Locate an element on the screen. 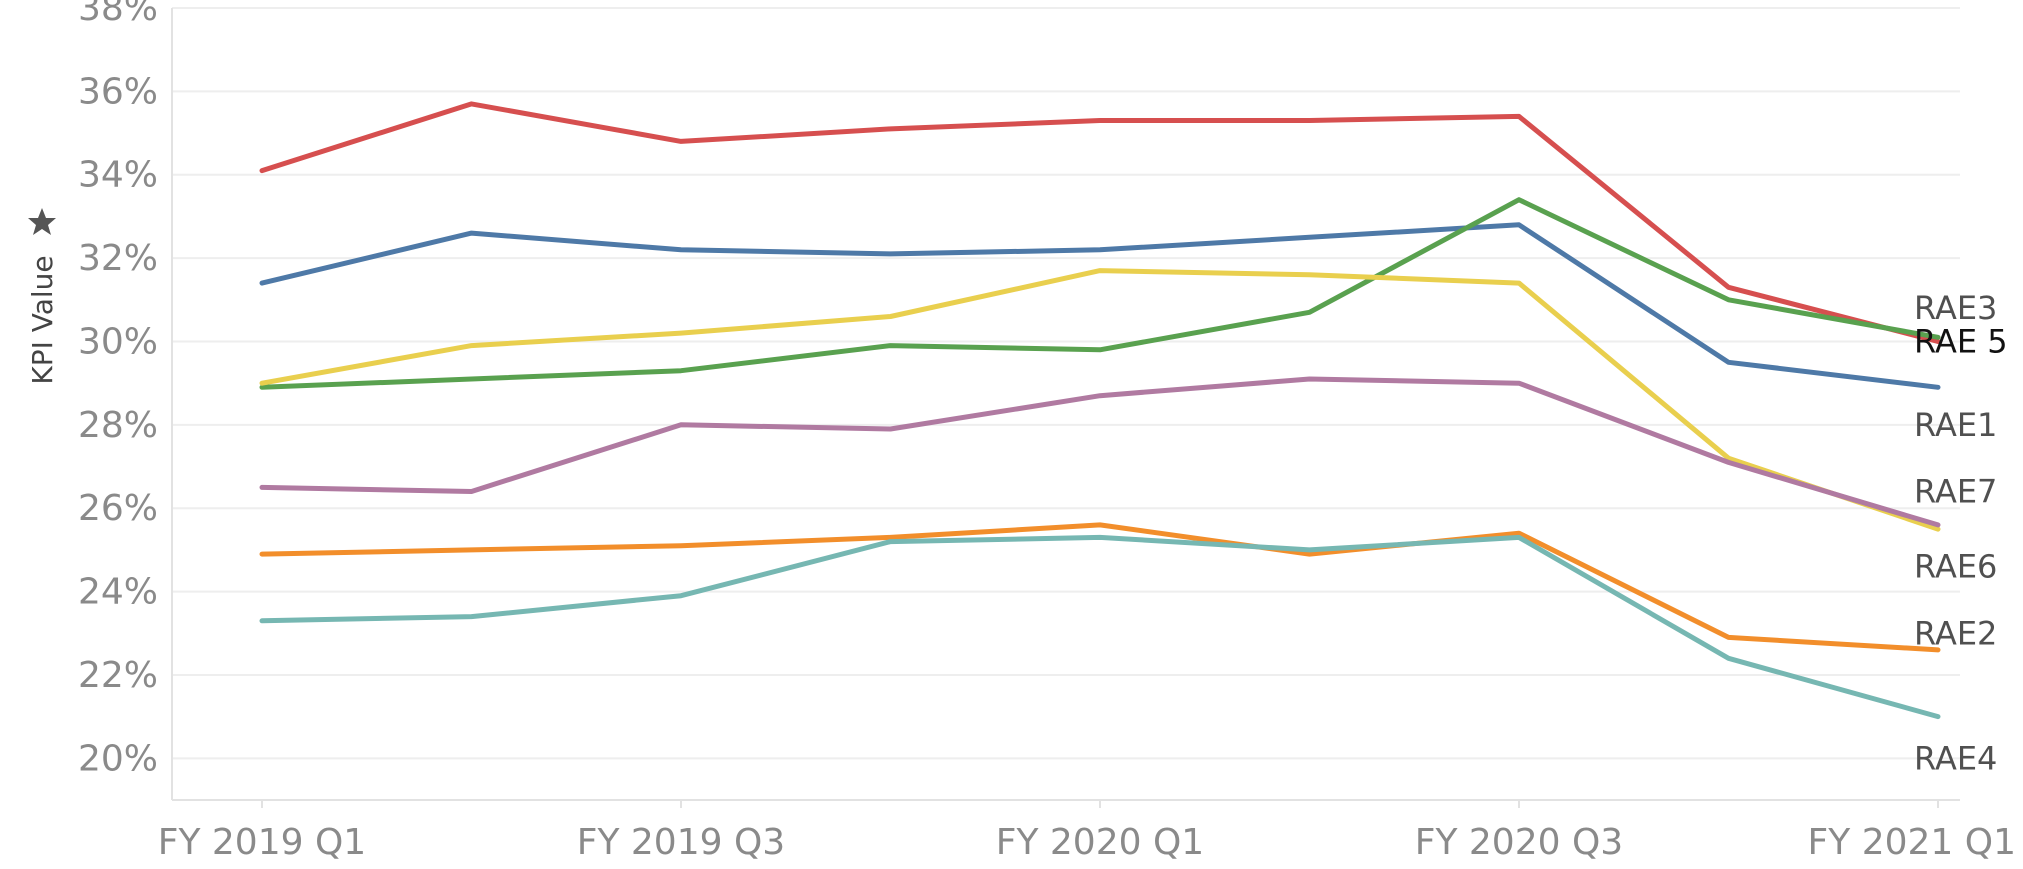  y-tick-label: 34% is located at coordinates (118, 175).